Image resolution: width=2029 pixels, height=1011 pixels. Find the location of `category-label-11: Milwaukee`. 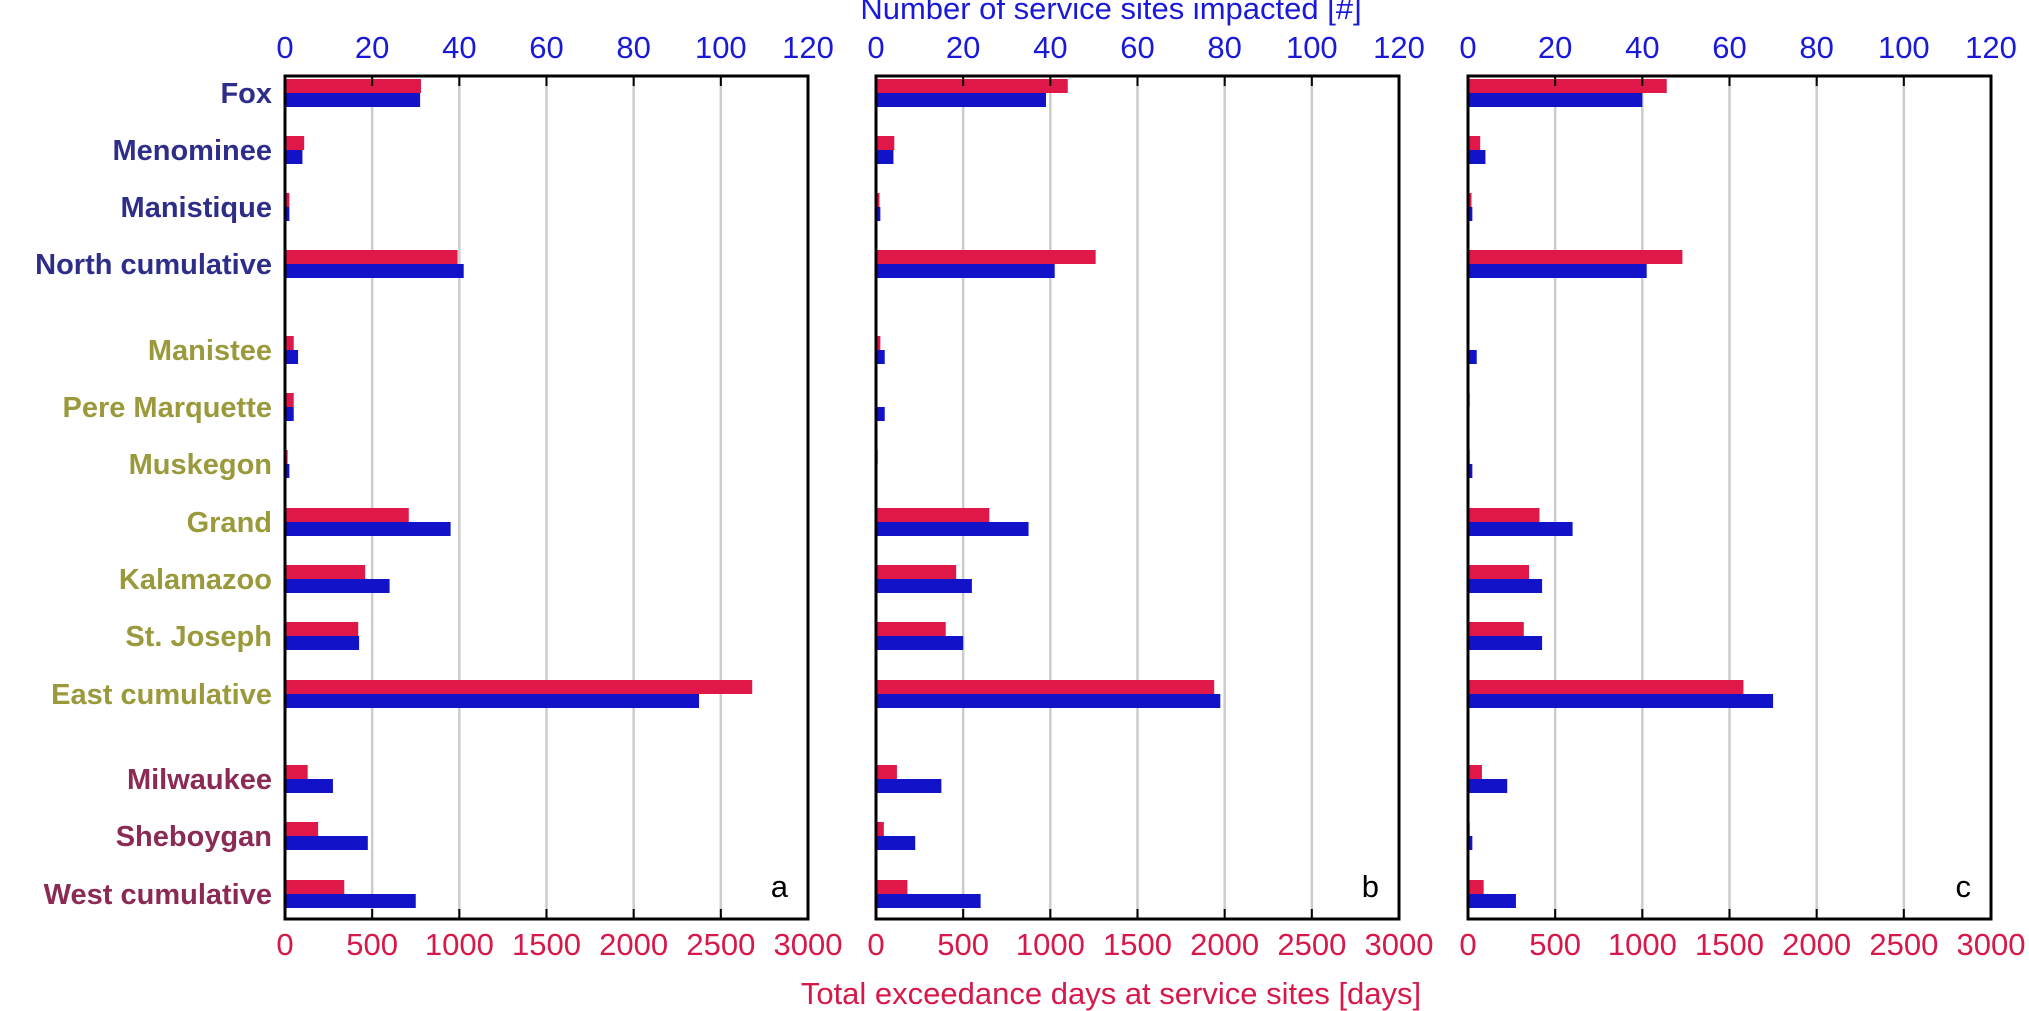

category-label-11: Milwaukee is located at coordinates (199, 780).